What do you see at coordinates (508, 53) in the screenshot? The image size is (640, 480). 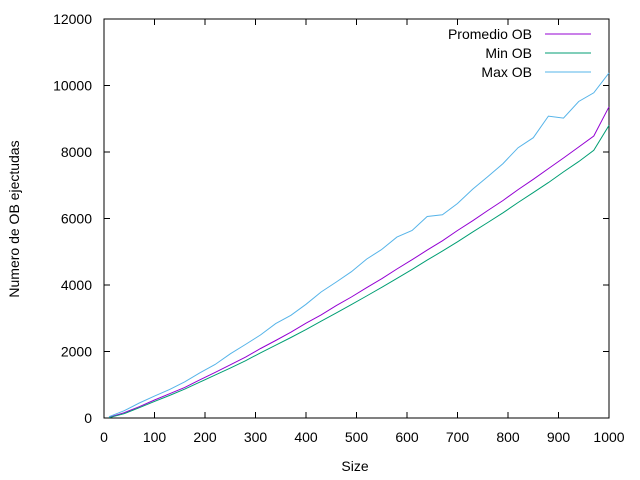 I see `legend-label: Min OB` at bounding box center [508, 53].